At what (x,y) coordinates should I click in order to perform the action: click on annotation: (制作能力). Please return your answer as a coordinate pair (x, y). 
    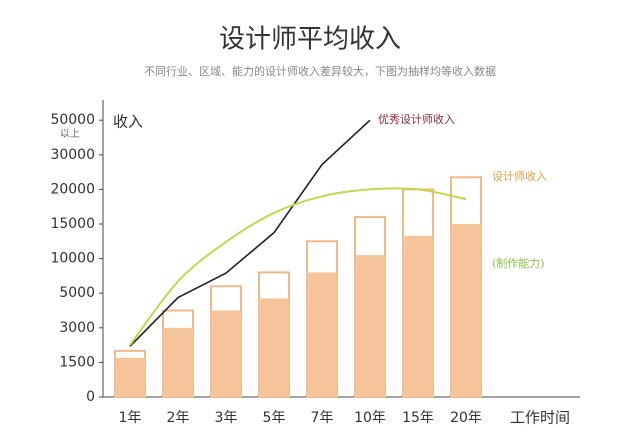
    Looking at the image, I should click on (518, 263).